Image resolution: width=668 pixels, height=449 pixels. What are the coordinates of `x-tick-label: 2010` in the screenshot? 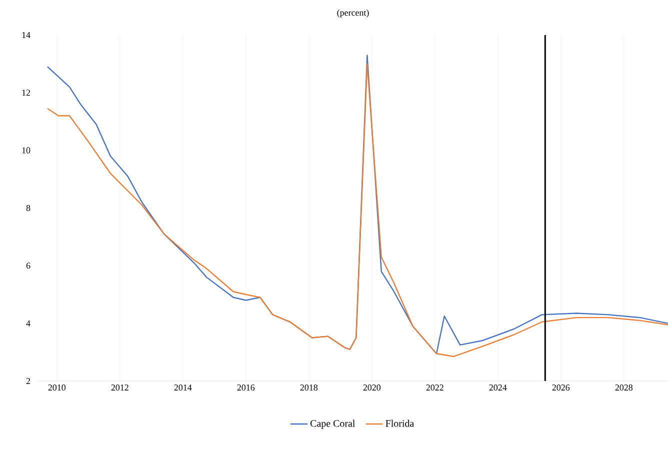 It's located at (57, 387).